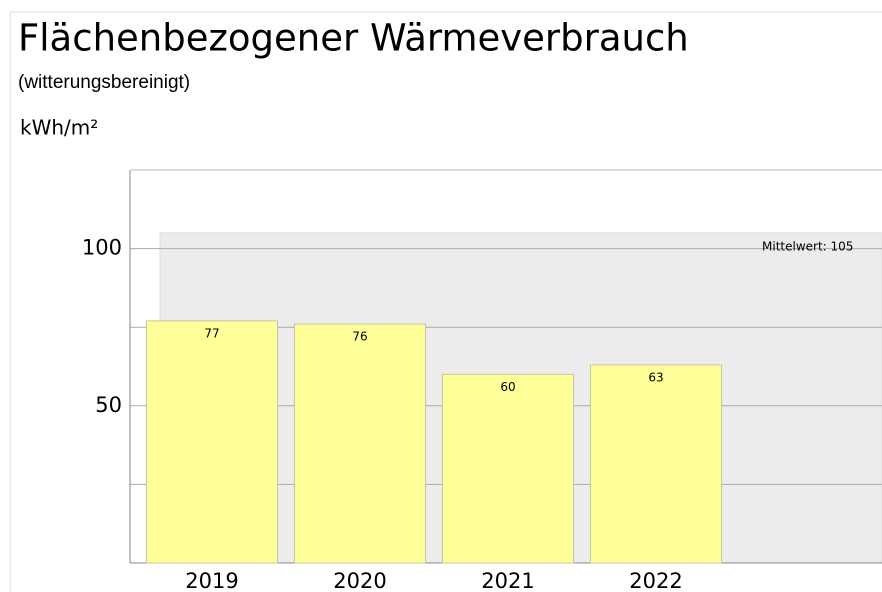  I want to click on chart-title: Flächenbezogener Wärmeverbrauch, so click(353, 38).